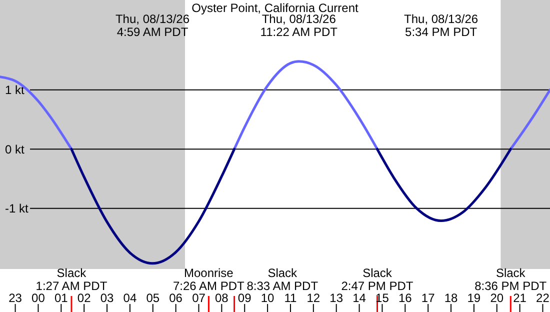 The width and height of the screenshot is (550, 312). What do you see at coordinates (39, 298) in the screenshot?
I see `x-tick-label: 00` at bounding box center [39, 298].